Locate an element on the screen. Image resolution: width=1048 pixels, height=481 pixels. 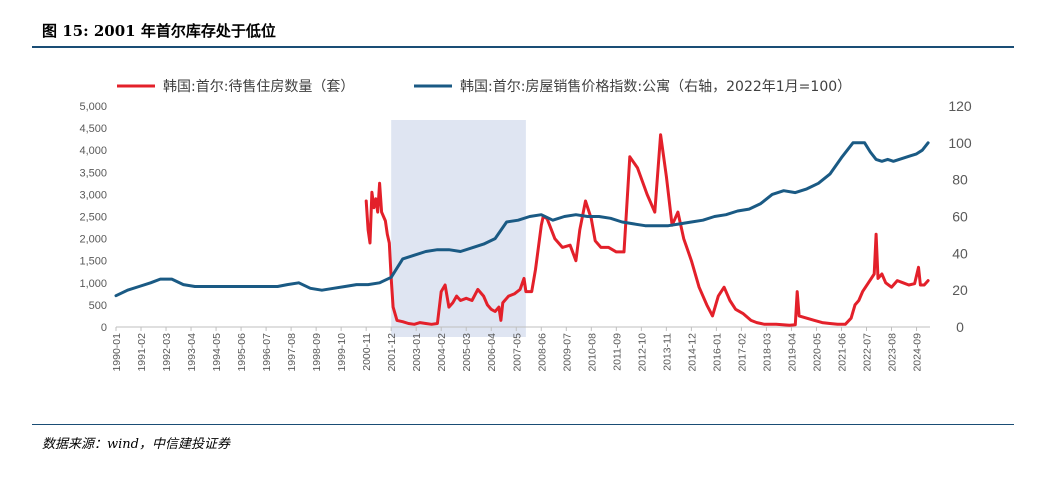
x-tick-label: 1996-07 is located at coordinates (267, 352).